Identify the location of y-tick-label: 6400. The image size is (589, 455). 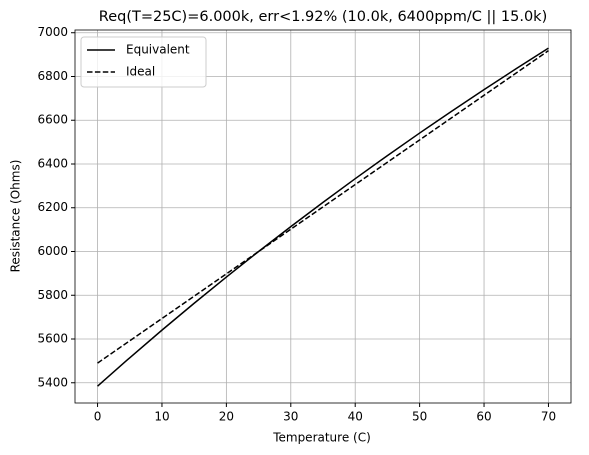
(52, 163).